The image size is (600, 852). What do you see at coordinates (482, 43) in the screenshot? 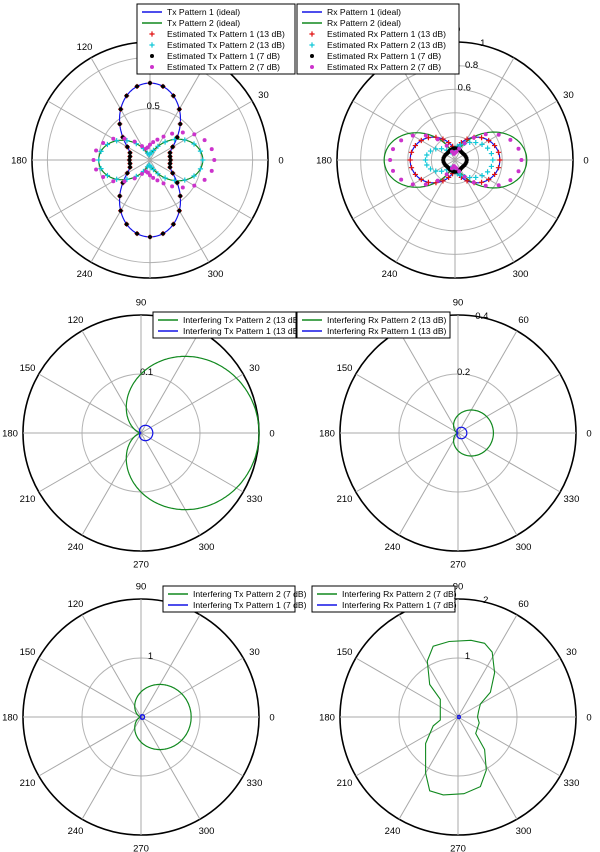
I see `radial-tick-label: 1` at bounding box center [482, 43].